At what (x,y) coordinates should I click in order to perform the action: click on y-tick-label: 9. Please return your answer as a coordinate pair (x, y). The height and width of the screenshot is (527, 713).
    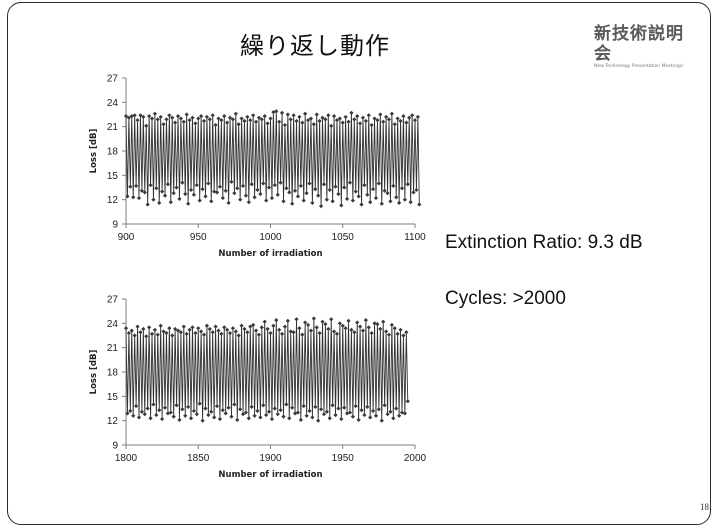
    Looking at the image, I should click on (115, 446).